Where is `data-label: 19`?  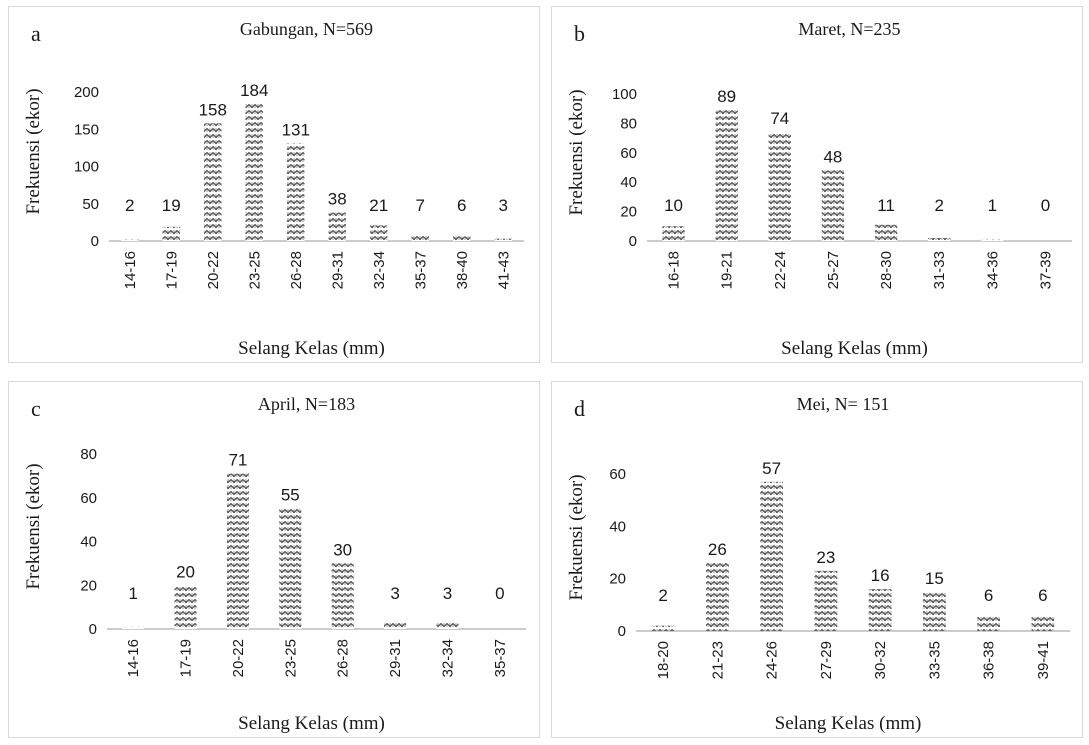
data-label: 19 is located at coordinates (171, 205).